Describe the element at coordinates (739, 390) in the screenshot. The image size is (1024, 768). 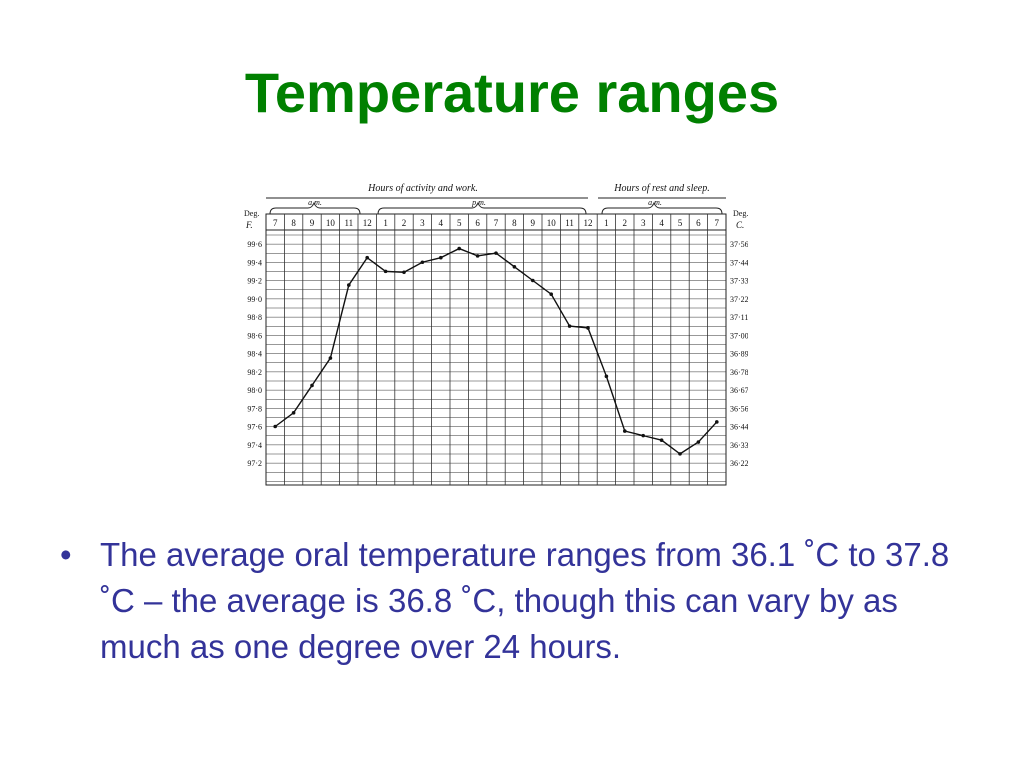
I see `right-tick-label: 36·67` at that location.